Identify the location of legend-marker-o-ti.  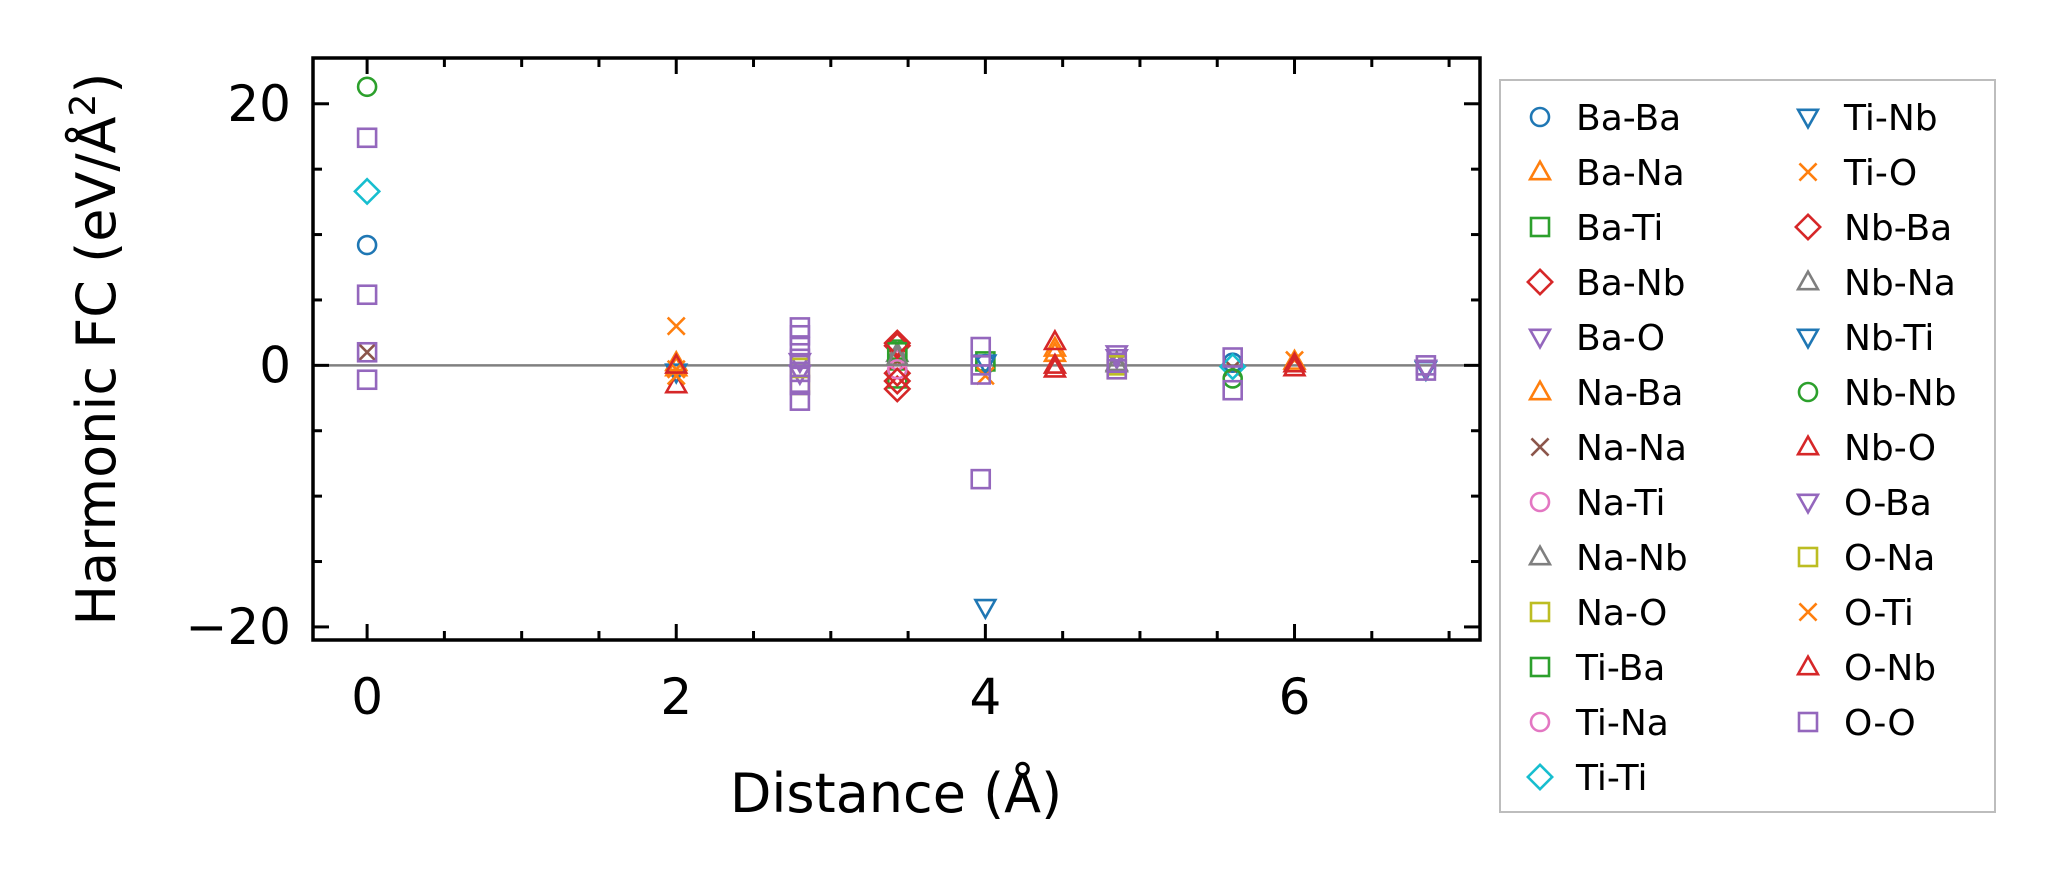
(1808, 612).